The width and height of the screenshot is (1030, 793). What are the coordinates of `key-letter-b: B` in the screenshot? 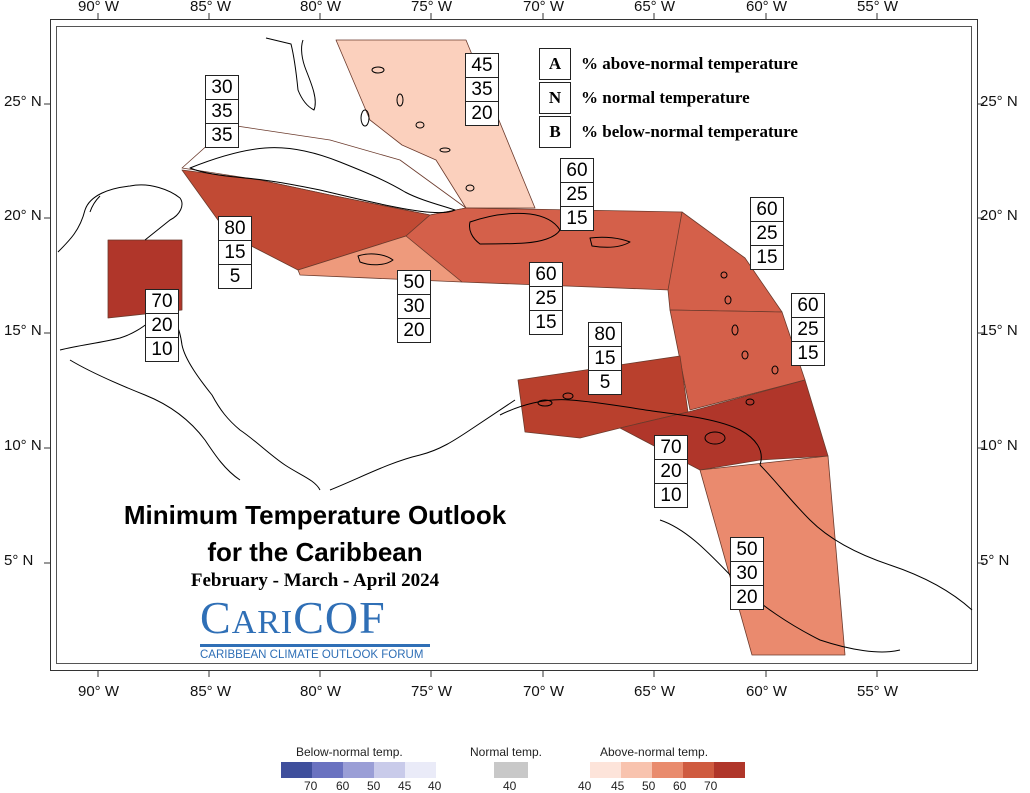 It's located at (555, 132).